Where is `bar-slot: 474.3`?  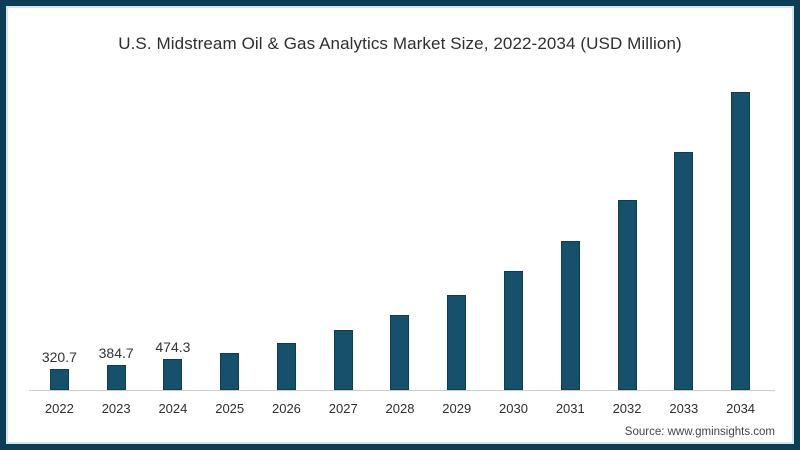 bar-slot: 474.3 is located at coordinates (173, 364).